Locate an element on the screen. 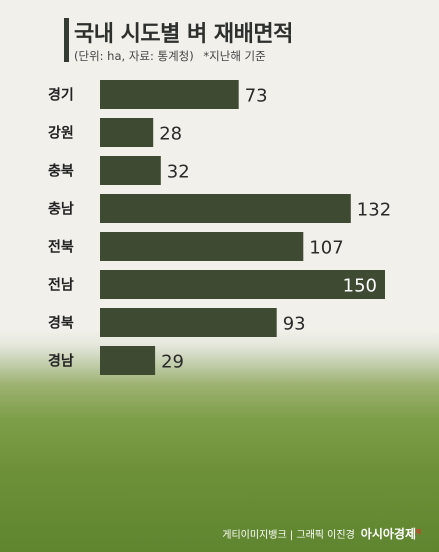 The height and width of the screenshot is (552, 439). value-label: 132 is located at coordinates (374, 210).